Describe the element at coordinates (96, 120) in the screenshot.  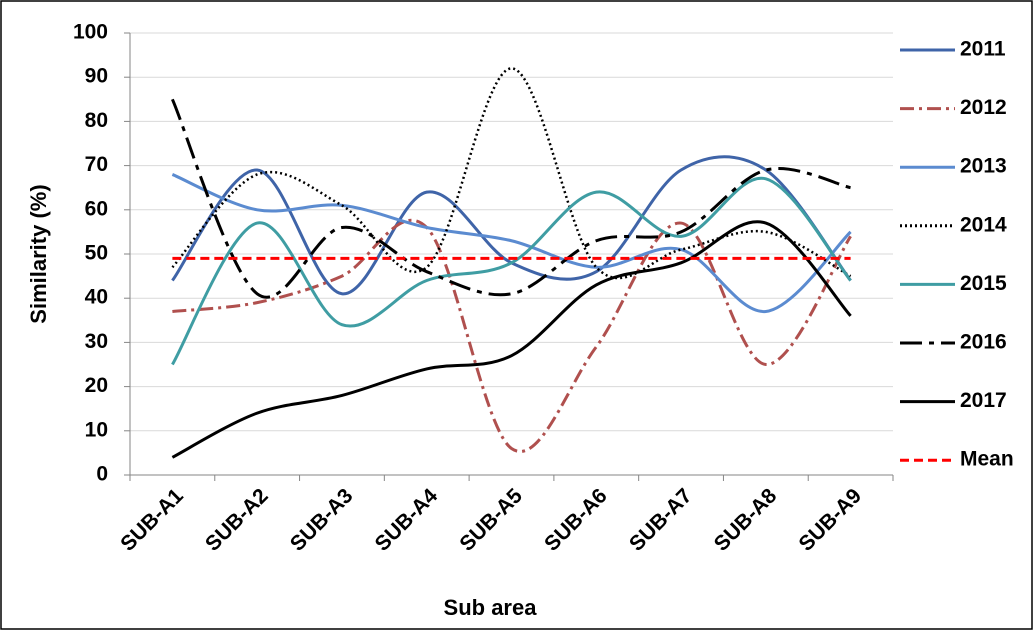
I see `y-tick-label: 80` at that location.